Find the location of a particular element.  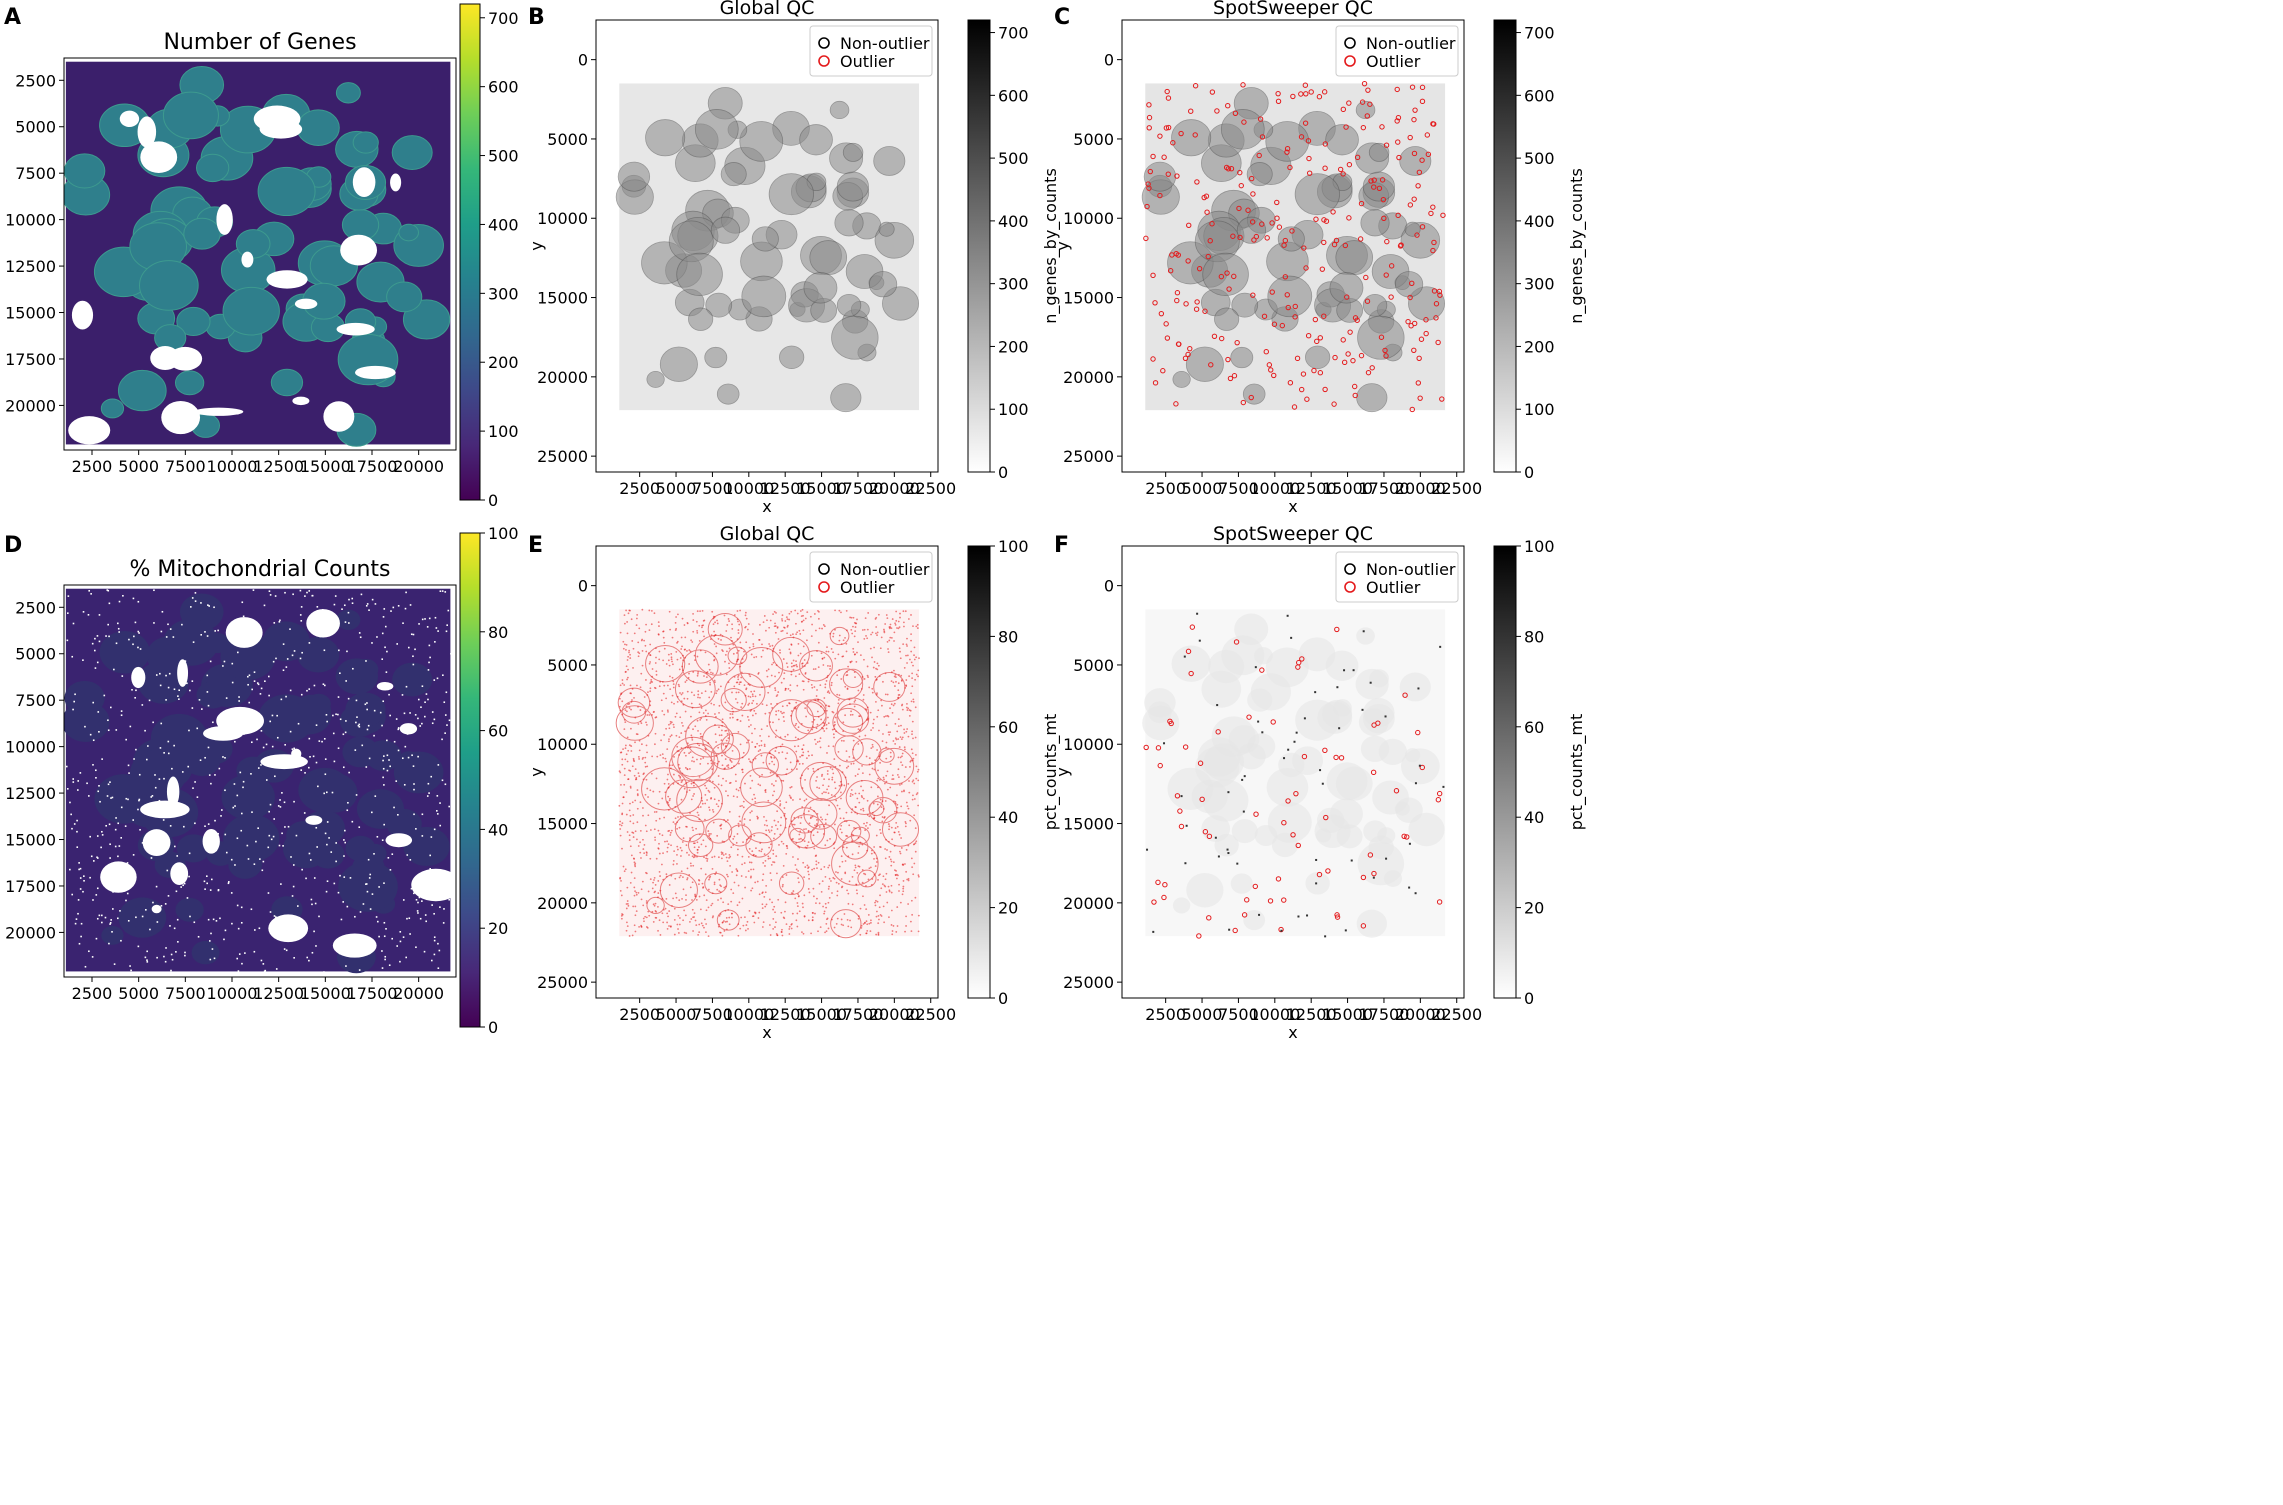

legend-label: Outlier is located at coordinates (1393, 587).